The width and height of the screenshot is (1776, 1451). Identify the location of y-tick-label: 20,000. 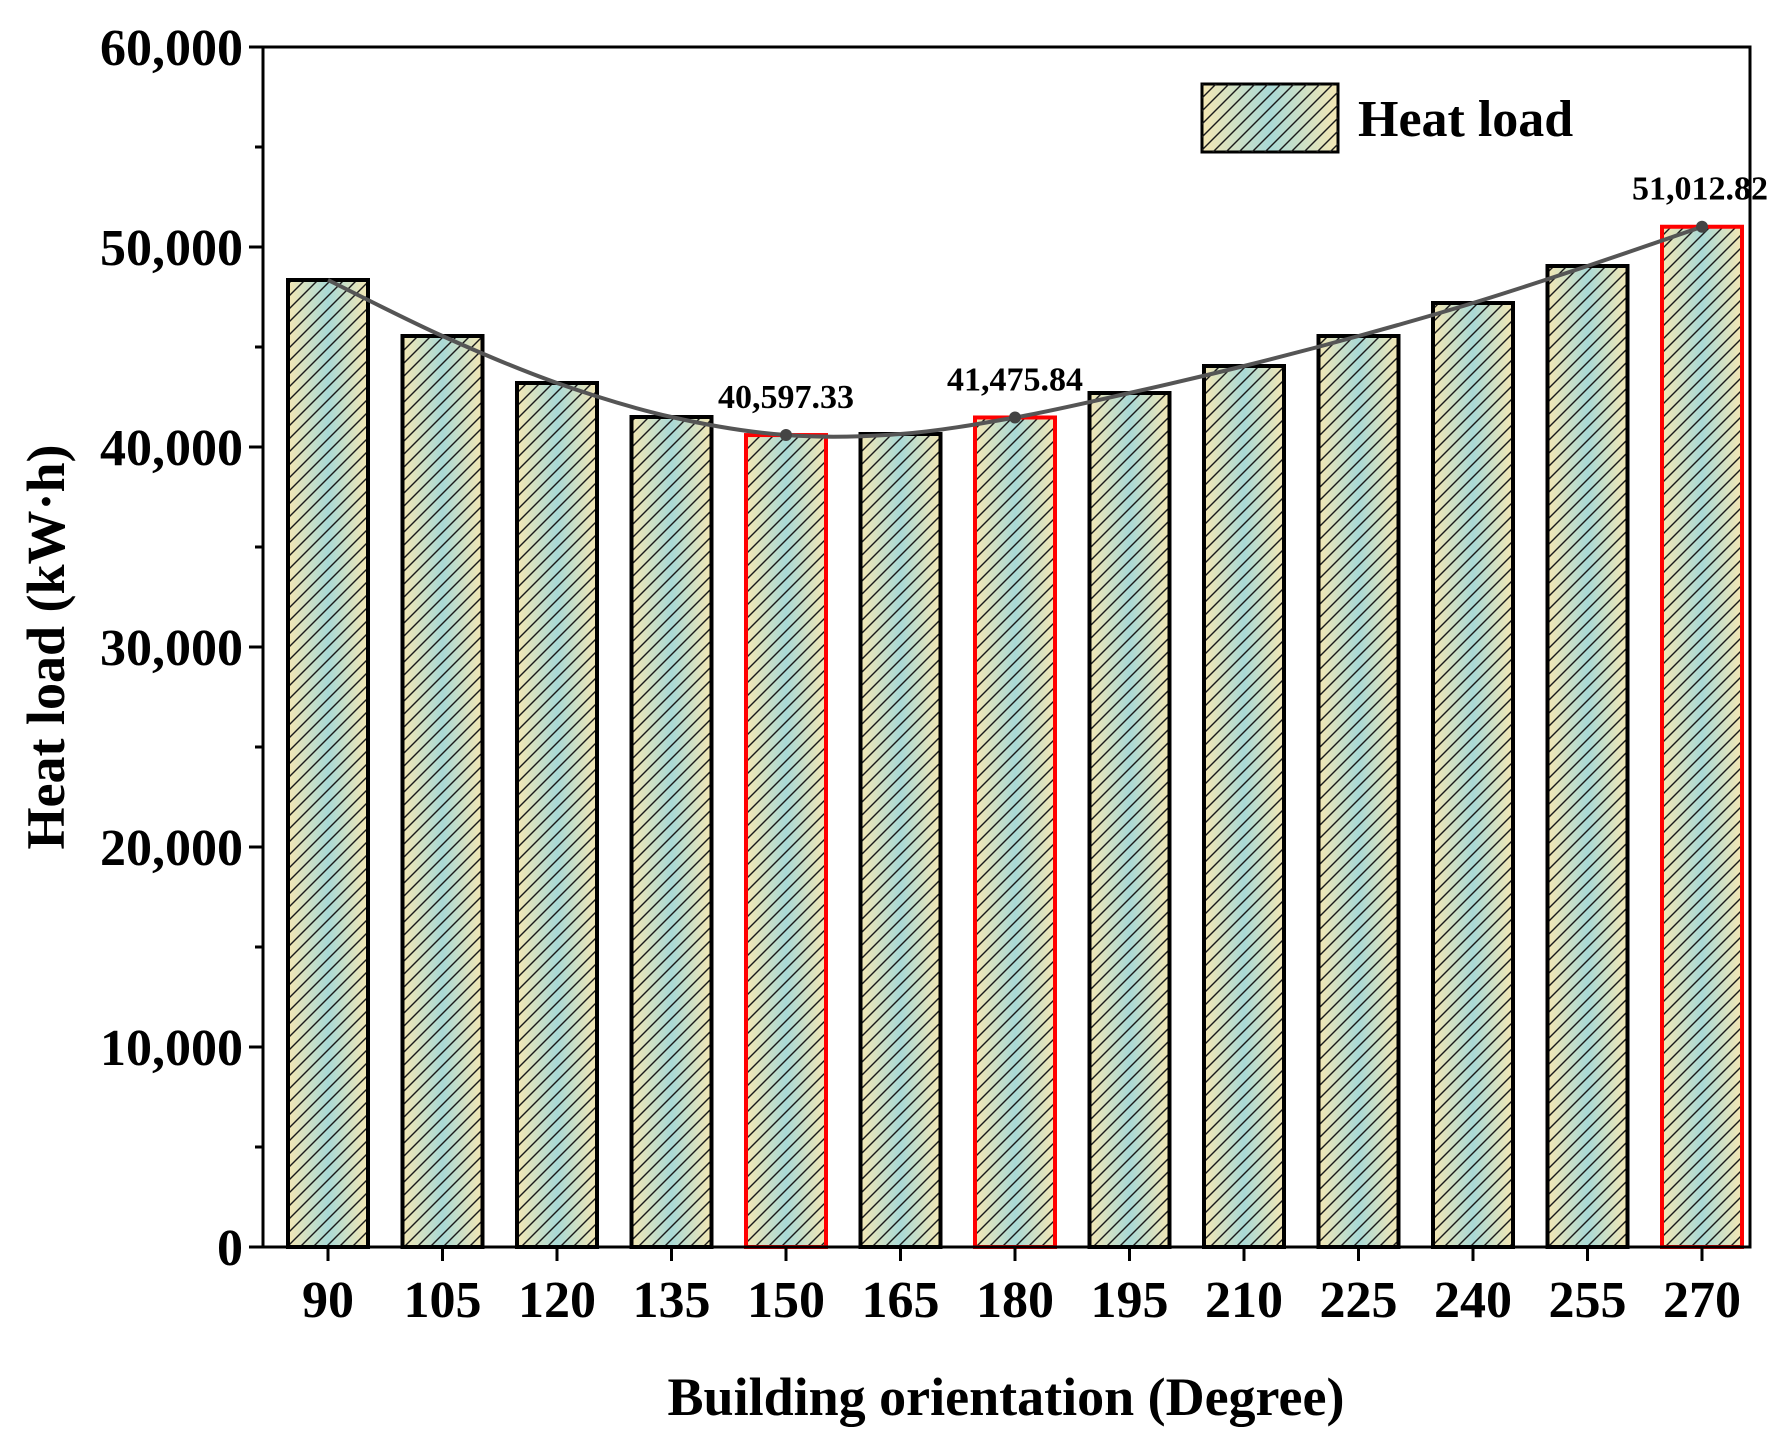
(171, 848).